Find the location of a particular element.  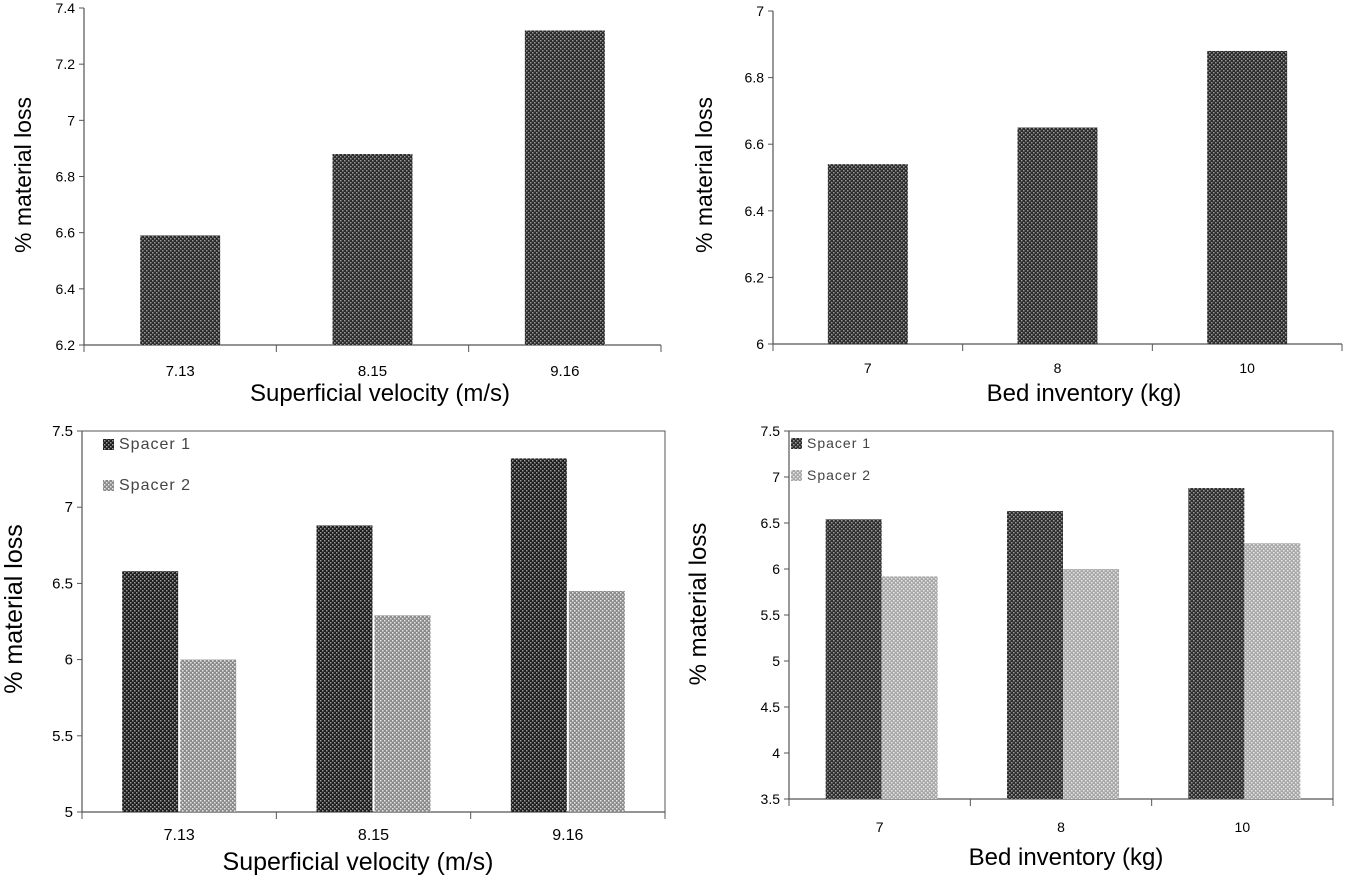

bar-spacer-1-8.15 is located at coordinates (344, 668).